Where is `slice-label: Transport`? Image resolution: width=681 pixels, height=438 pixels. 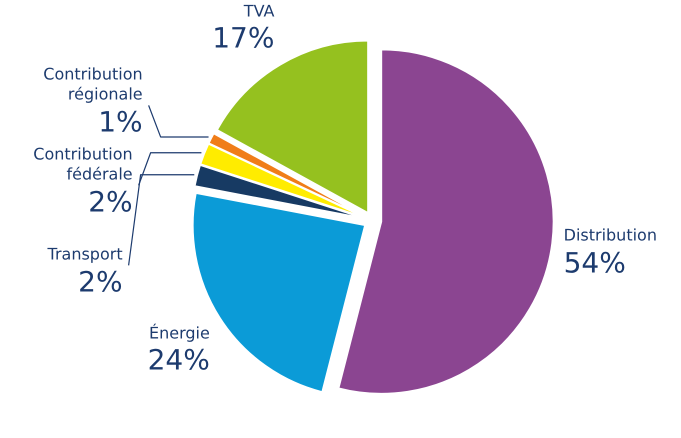 slice-label: Transport is located at coordinates (84, 254).